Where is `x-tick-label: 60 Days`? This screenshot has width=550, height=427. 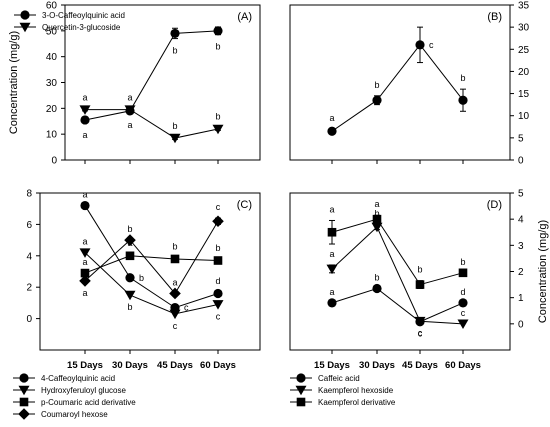
x-tick-label: 60 Days is located at coordinates (218, 365).